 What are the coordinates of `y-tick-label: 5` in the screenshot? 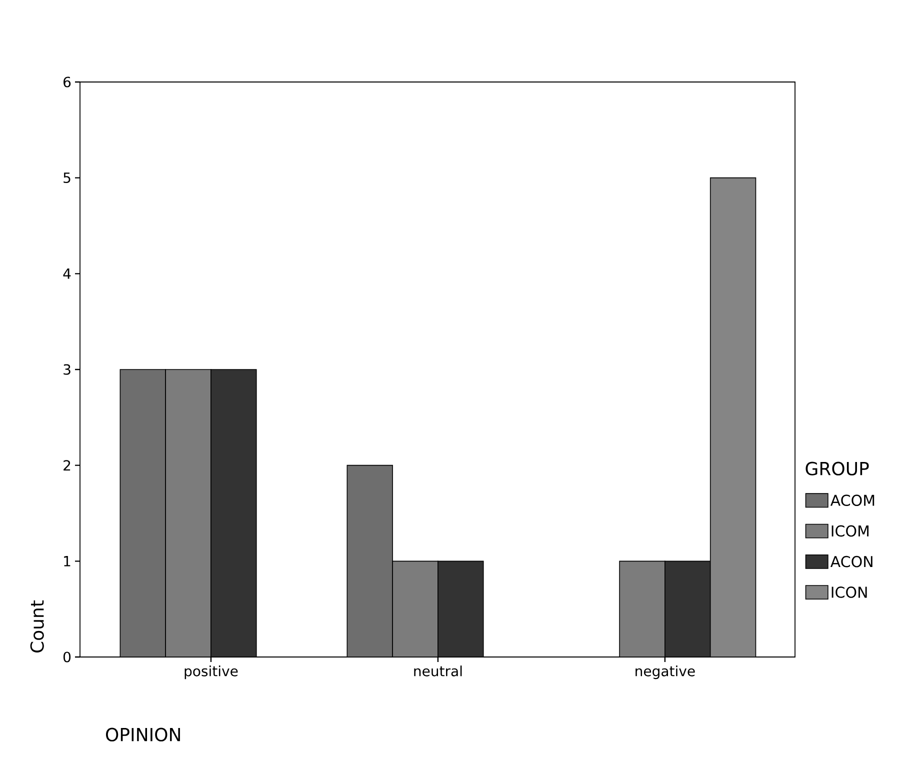 It's located at (67, 178).